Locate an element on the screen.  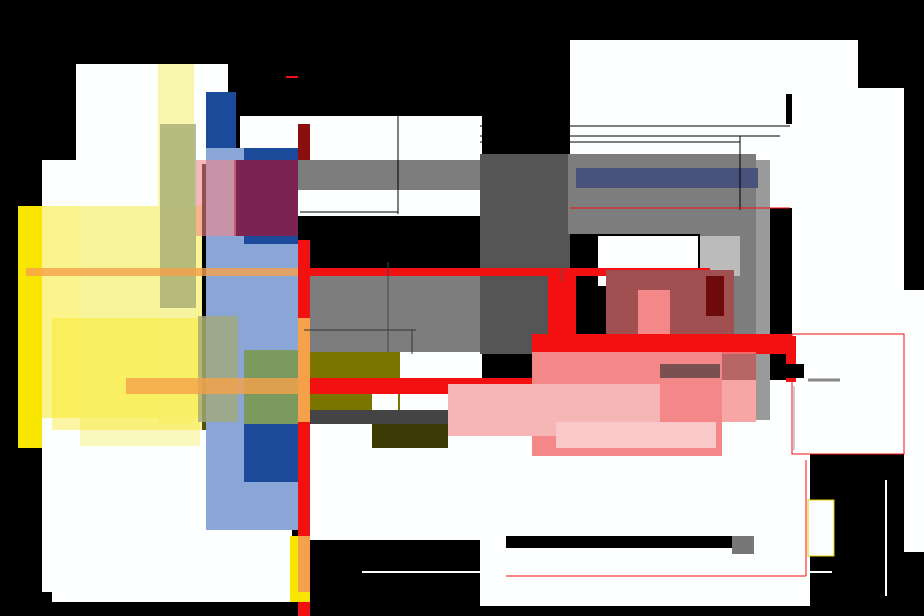
orange-vertical is located at coordinates (304, 370).